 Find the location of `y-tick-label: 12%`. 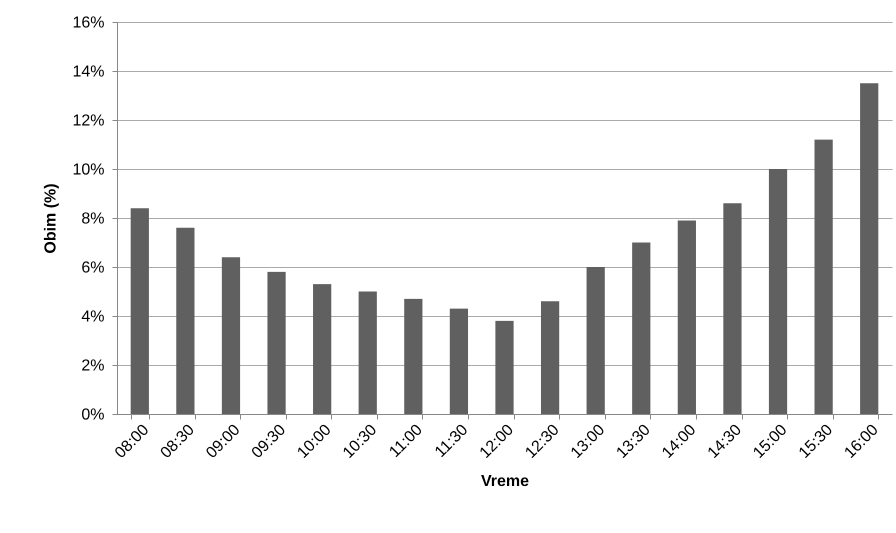

y-tick-label: 12% is located at coordinates (88, 121).